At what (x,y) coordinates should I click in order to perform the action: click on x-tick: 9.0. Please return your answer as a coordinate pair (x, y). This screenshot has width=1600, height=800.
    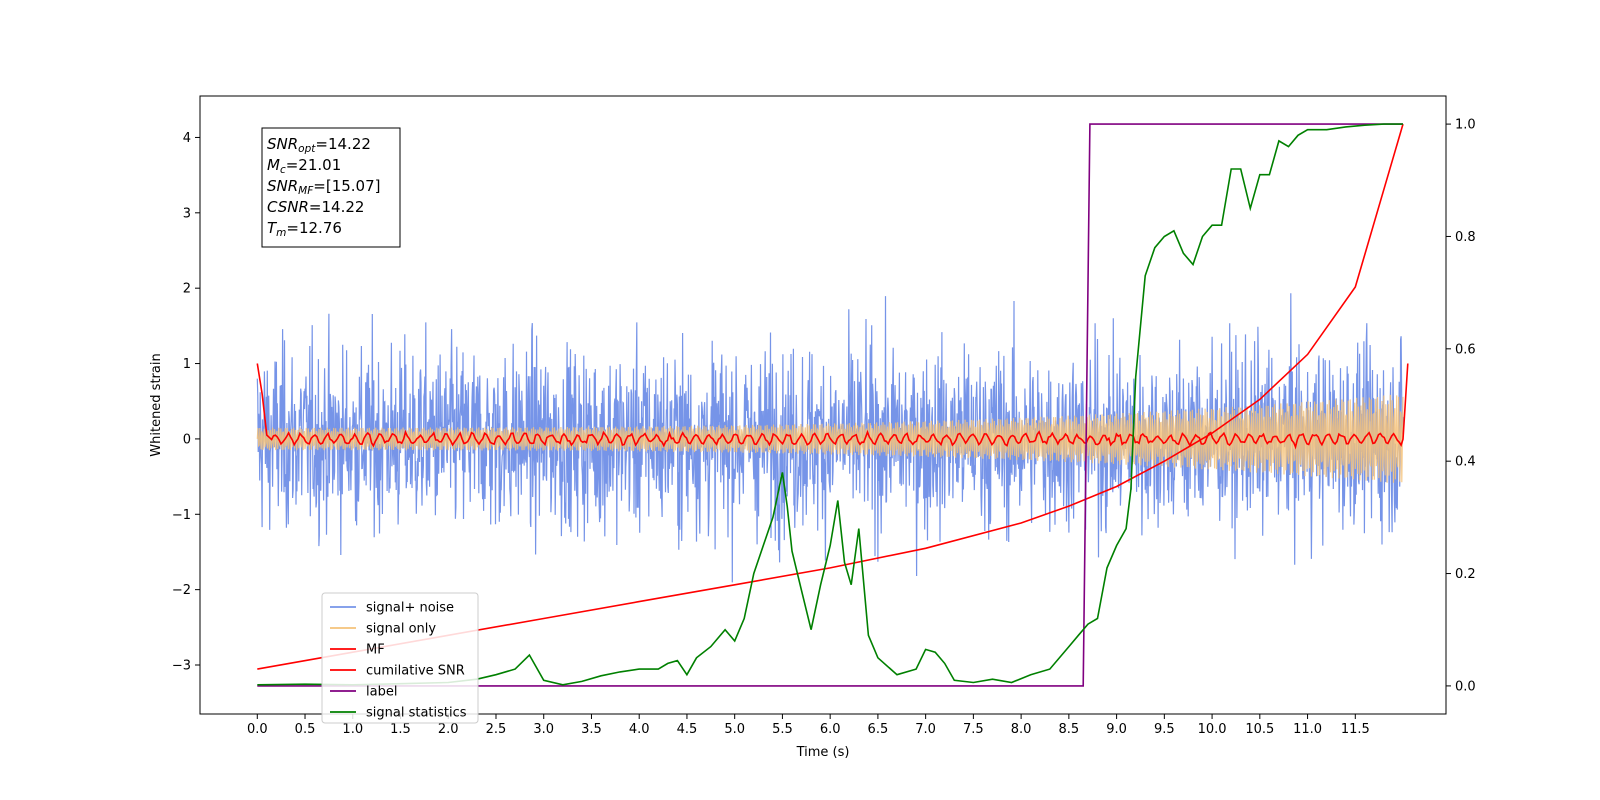
    Looking at the image, I should click on (1116, 725).